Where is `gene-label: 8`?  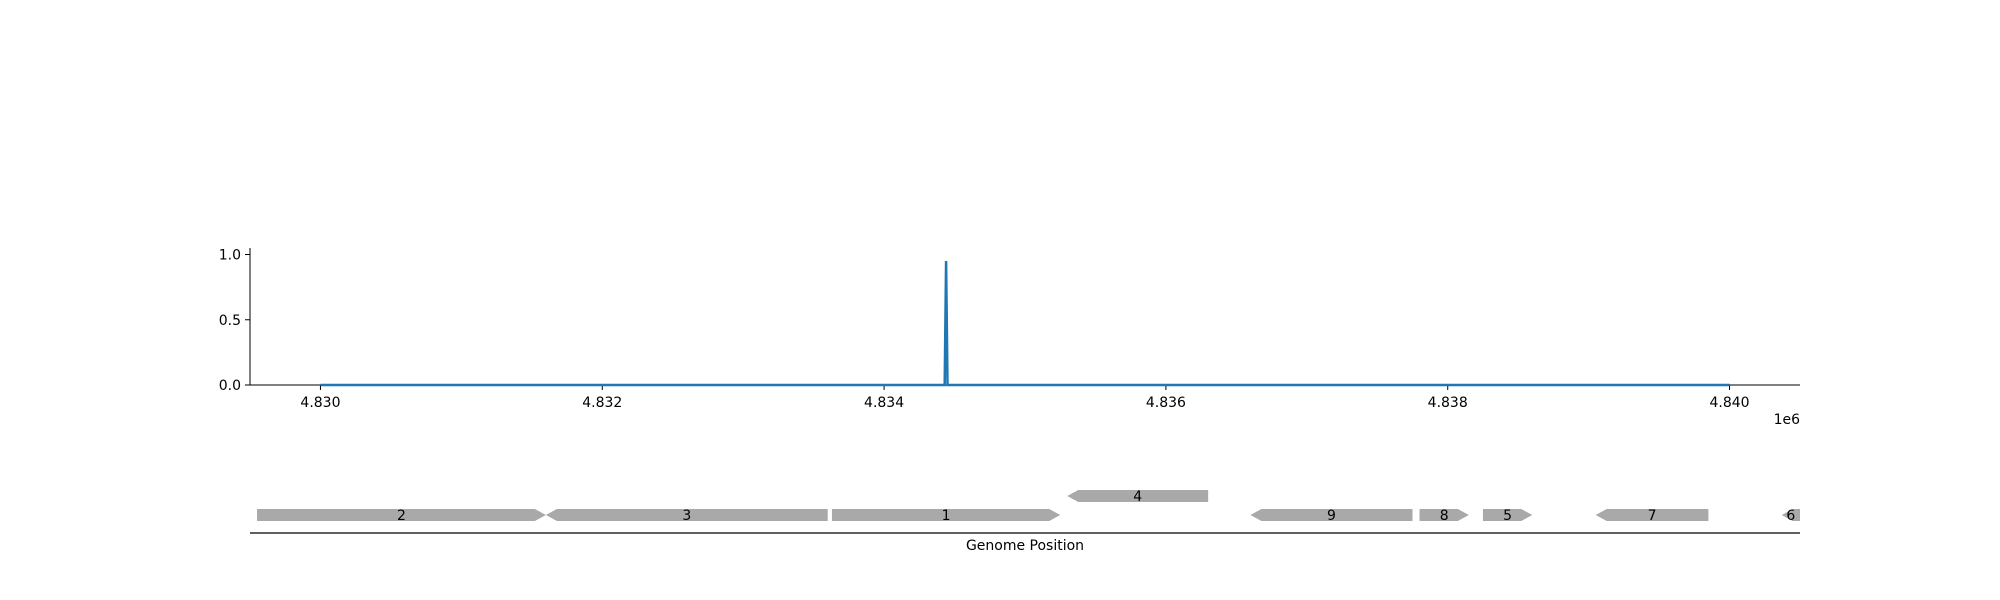 gene-label: 8 is located at coordinates (1444, 516).